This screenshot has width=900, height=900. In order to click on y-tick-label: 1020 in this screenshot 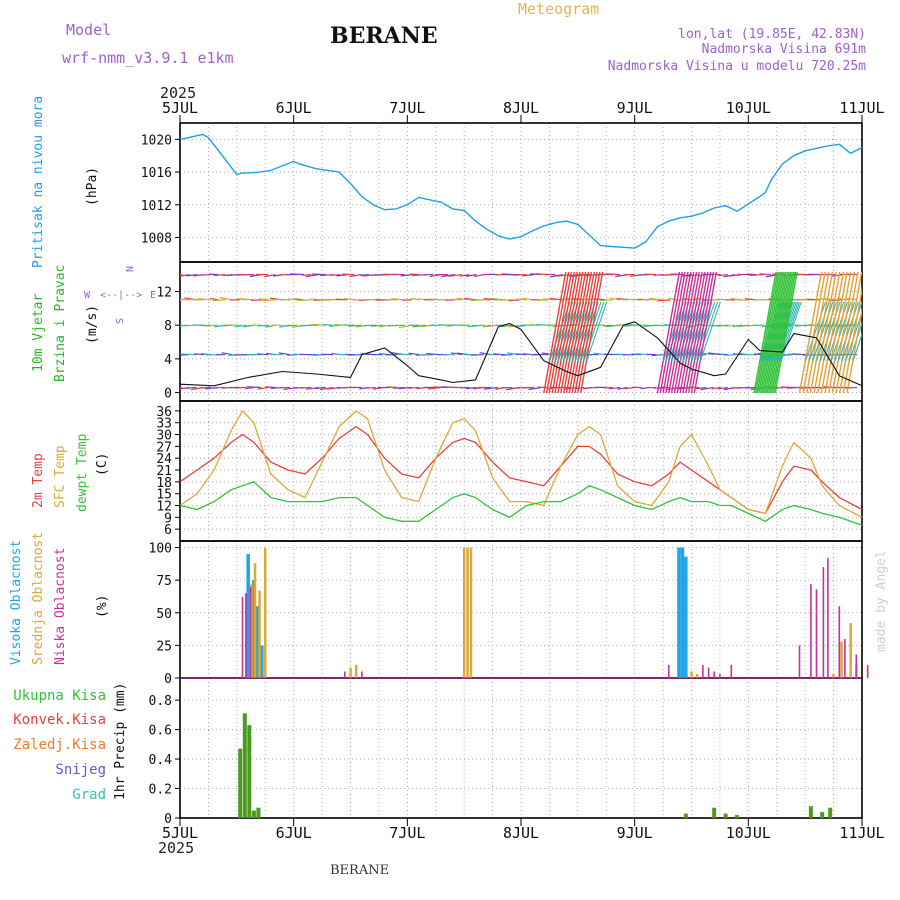, I will do `click(156, 140)`.